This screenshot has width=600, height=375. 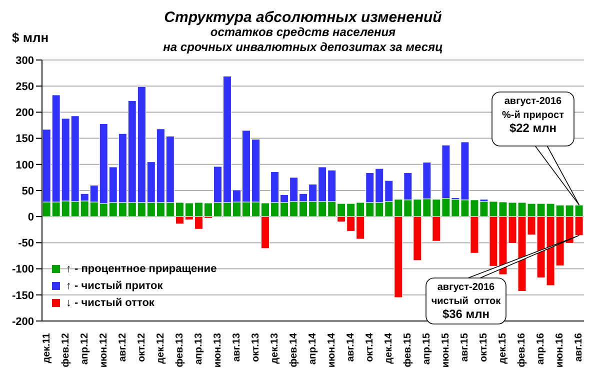 What do you see at coordinates (26, 244) in the screenshot?
I see `y-tick-label: -50` at bounding box center [26, 244].